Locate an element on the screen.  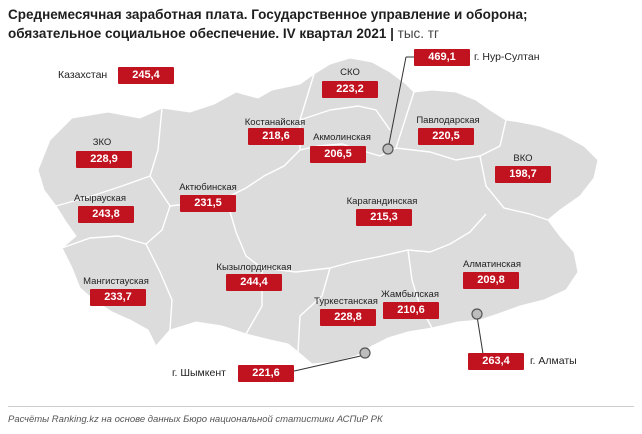
city-label-shymkent: г. Шымкент is located at coordinates (199, 373).